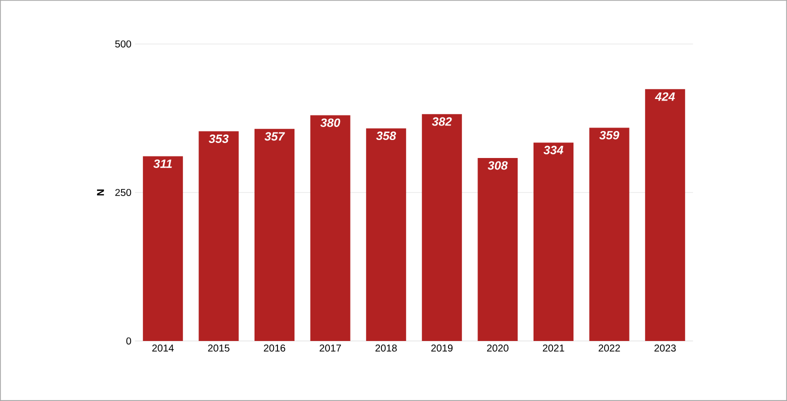 This screenshot has width=787, height=401. What do you see at coordinates (275, 348) in the screenshot?
I see `x-tick-label: 2016` at bounding box center [275, 348].